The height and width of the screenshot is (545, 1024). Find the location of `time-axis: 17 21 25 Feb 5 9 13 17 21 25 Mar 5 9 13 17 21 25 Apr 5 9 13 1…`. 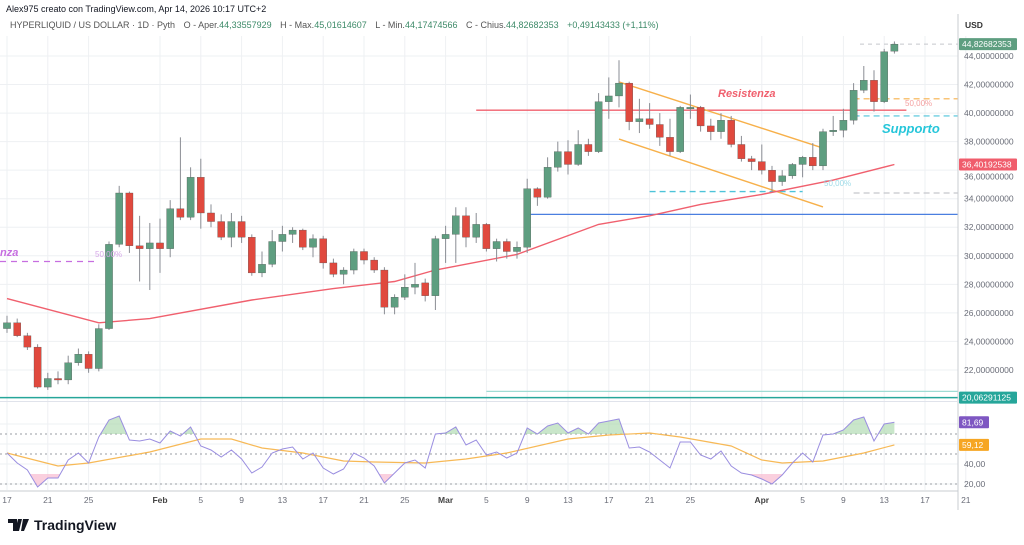

time-axis: 17 21 25 Feb 5 9 13 17 21 25 Mar 5 9 13 17 21 25 Apr 5 9 13 1… is located at coordinates (486, 500).